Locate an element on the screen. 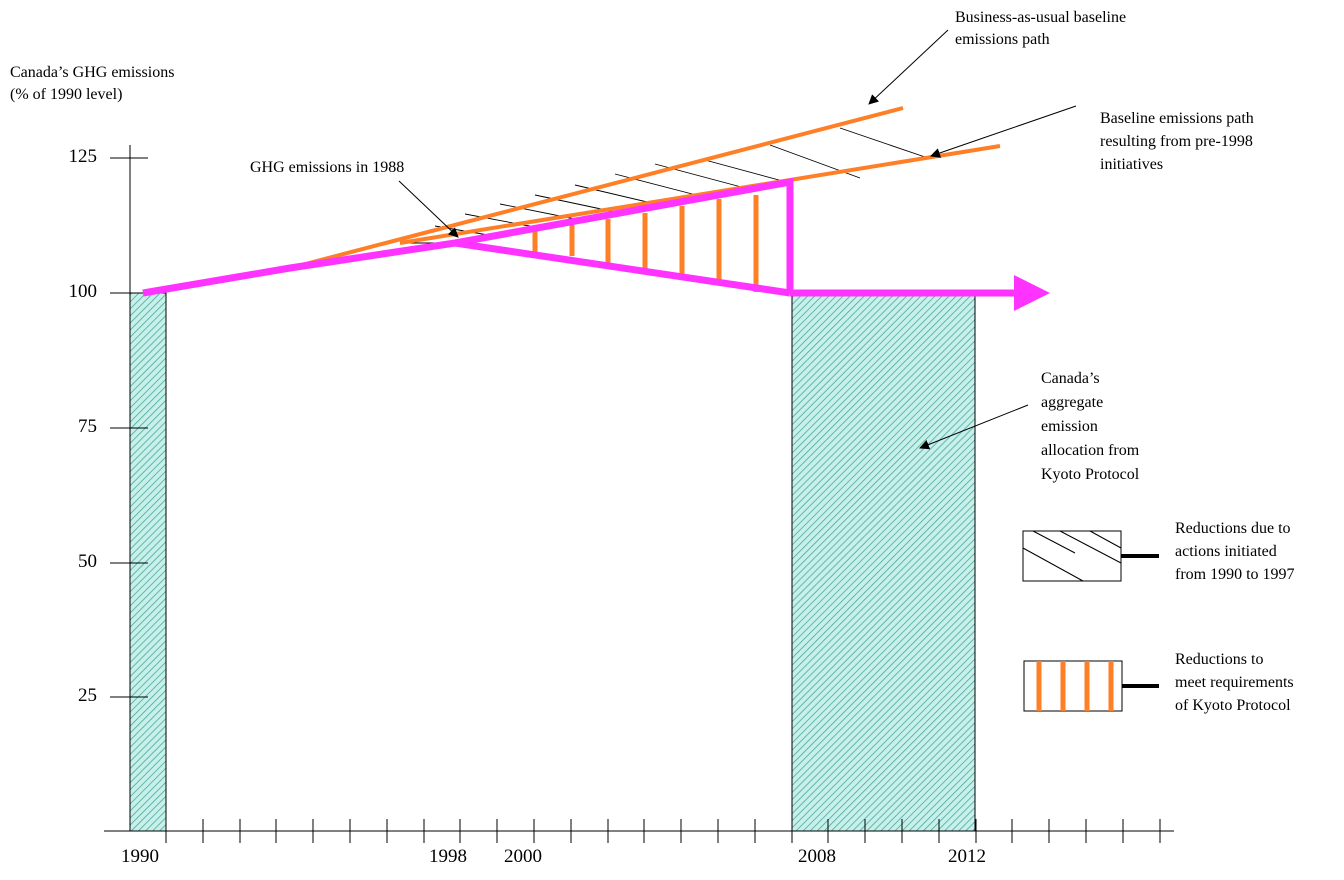  x-axis-ticks is located at coordinates (663, 831).